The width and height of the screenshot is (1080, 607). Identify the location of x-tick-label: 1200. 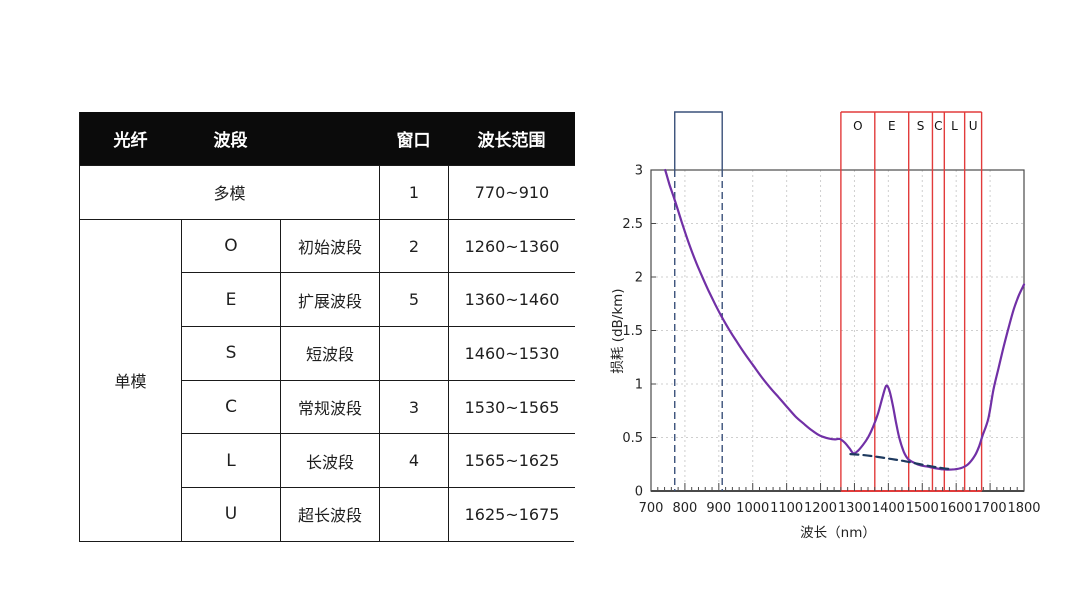
(820, 508).